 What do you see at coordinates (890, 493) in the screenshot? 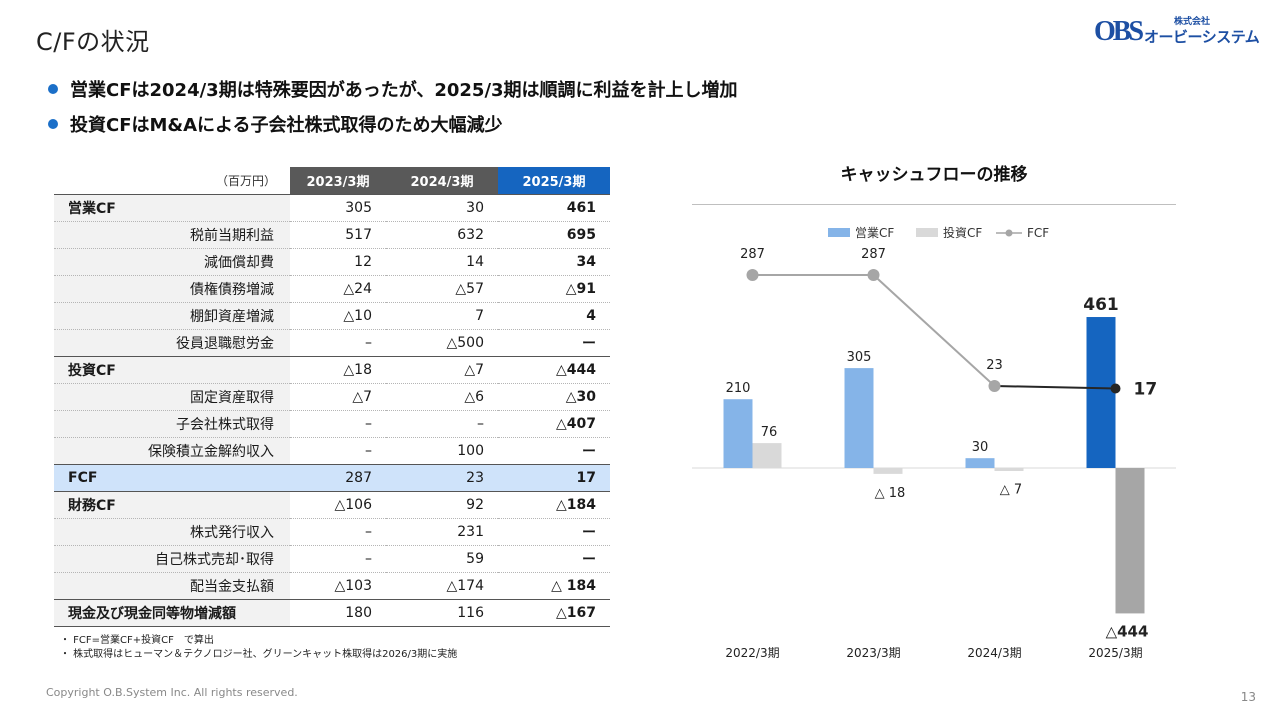
I see `bar-label-investment-cf: △ 18` at bounding box center [890, 493].